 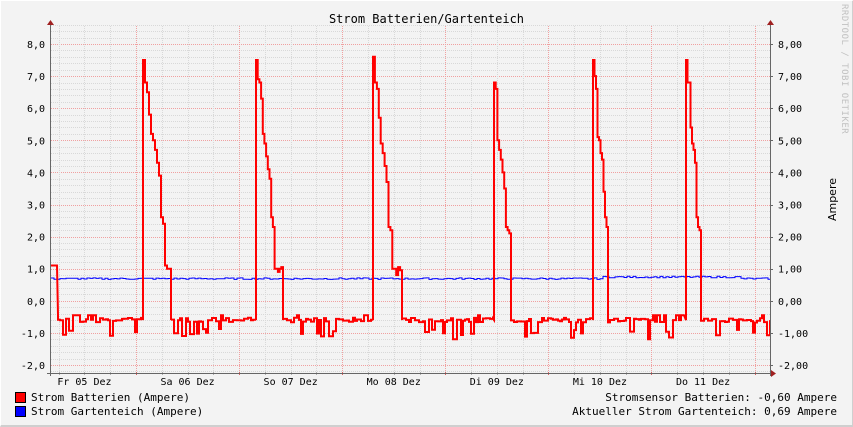 I want to click on svg-text: 6,00, so click(x=790, y=109).